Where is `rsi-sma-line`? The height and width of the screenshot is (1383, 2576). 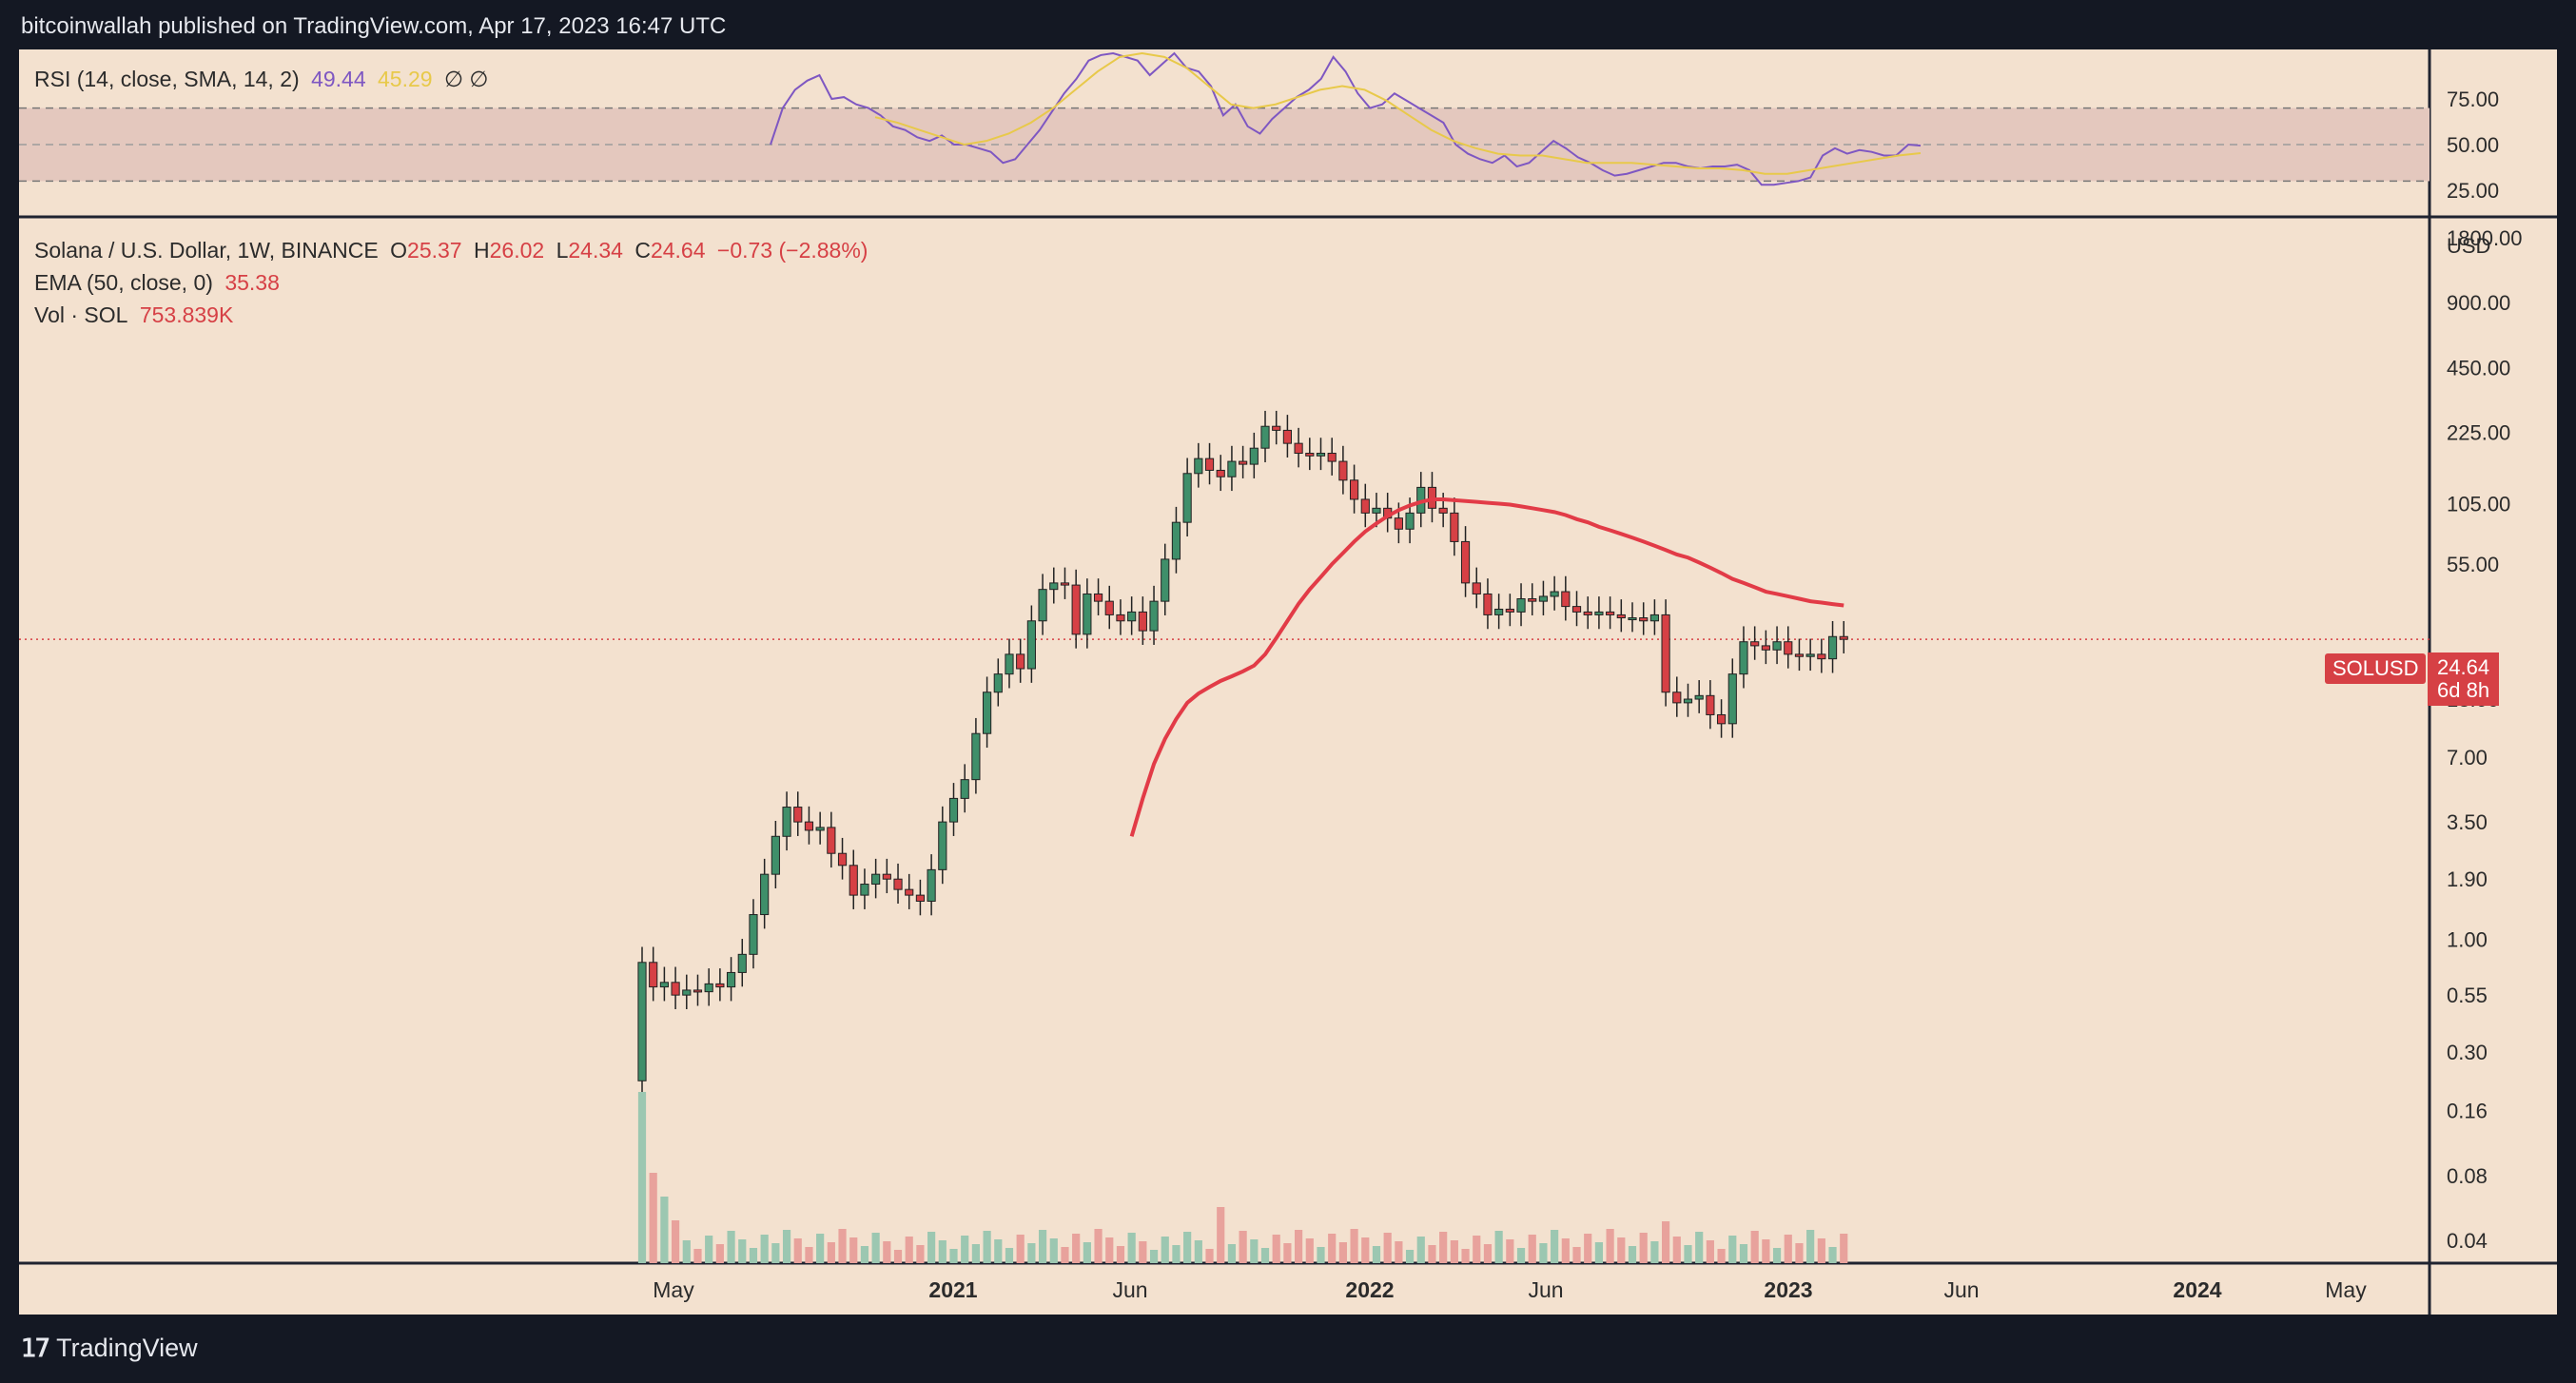
rsi-sma-line is located at coordinates (1398, 113).